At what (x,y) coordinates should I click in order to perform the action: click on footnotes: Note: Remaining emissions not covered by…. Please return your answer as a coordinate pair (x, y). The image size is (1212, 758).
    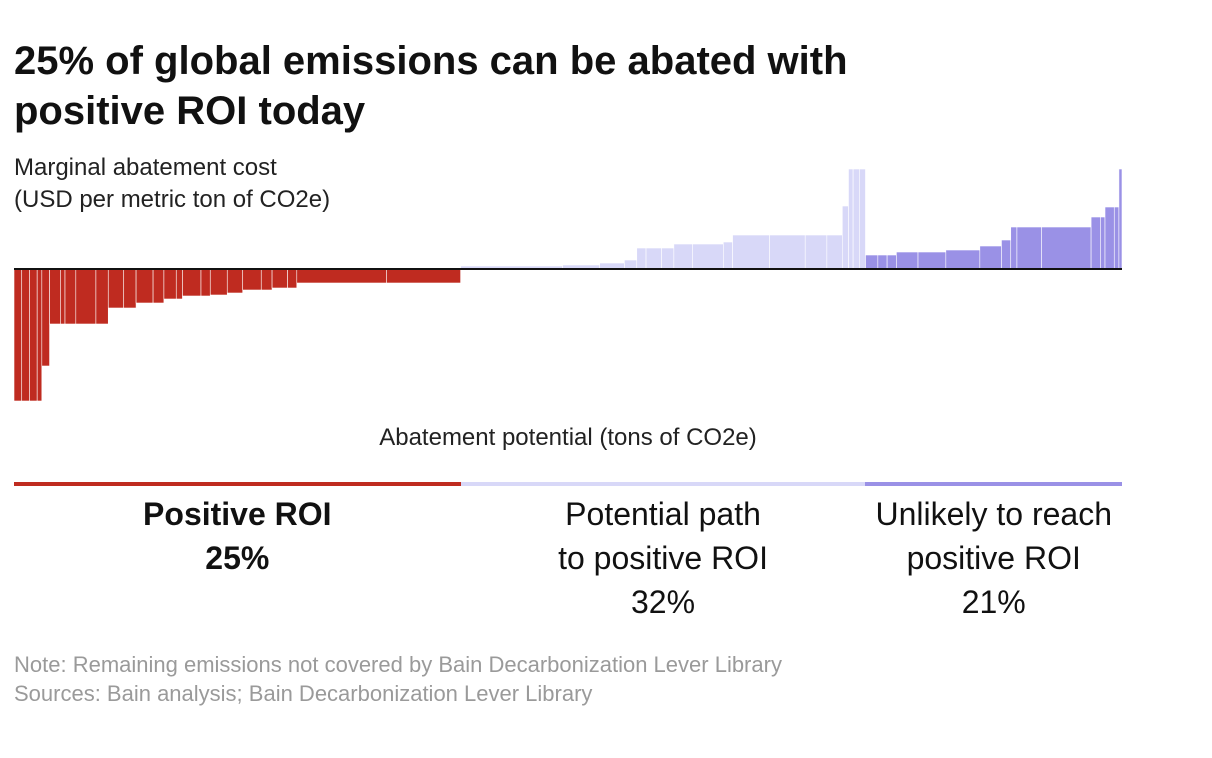
    Looking at the image, I should click on (398, 679).